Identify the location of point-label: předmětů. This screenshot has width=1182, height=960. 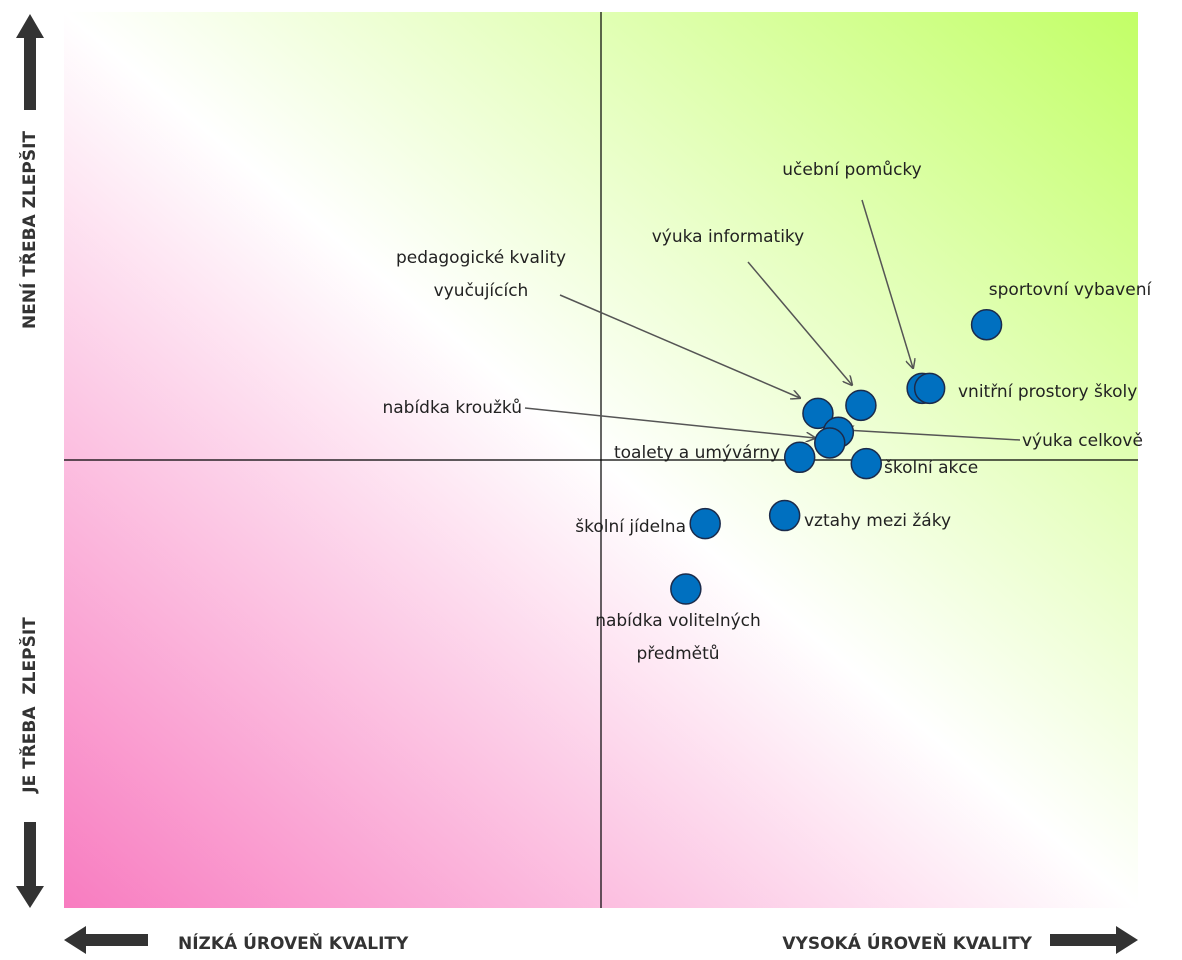
(677, 654).